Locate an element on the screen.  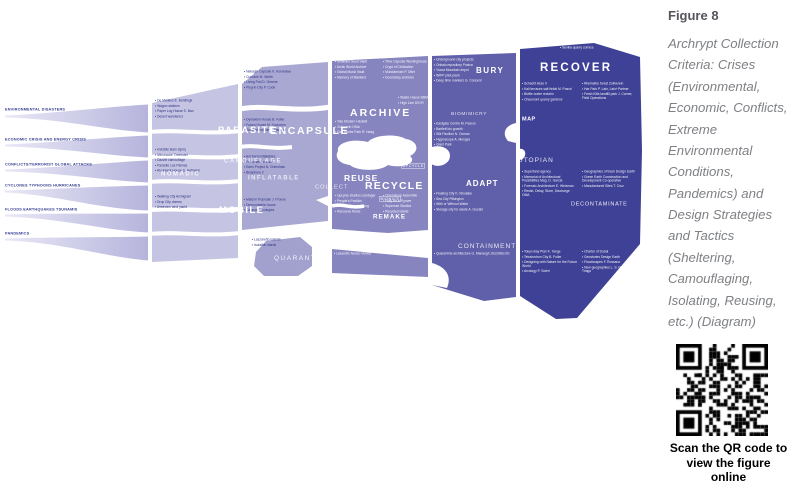
qr-code is located at coordinates (722, 390).